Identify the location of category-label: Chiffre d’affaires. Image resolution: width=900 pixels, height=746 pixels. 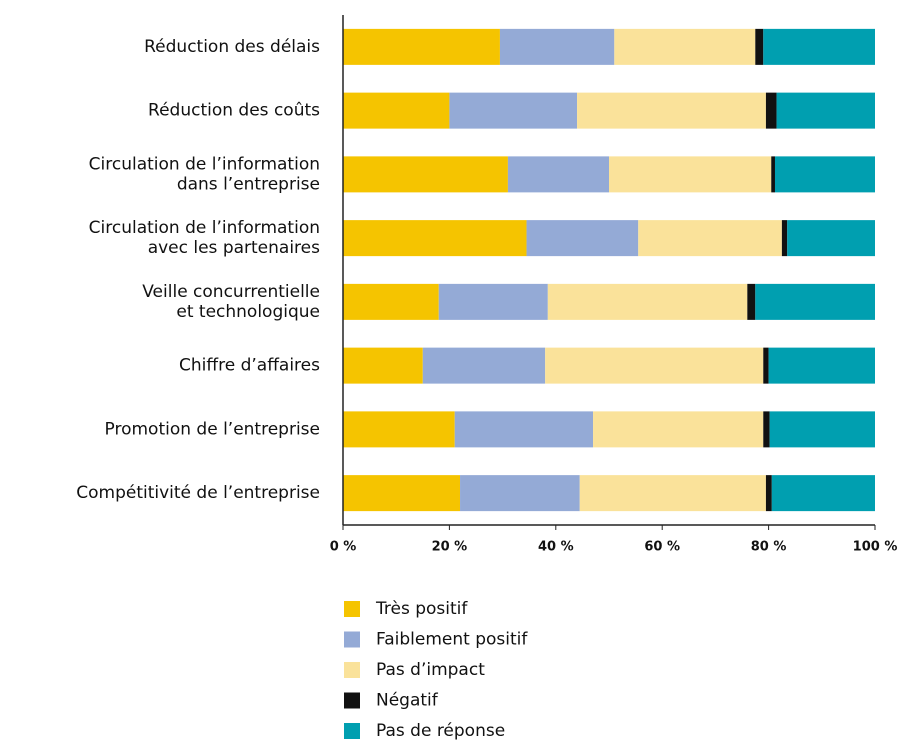
(249, 366).